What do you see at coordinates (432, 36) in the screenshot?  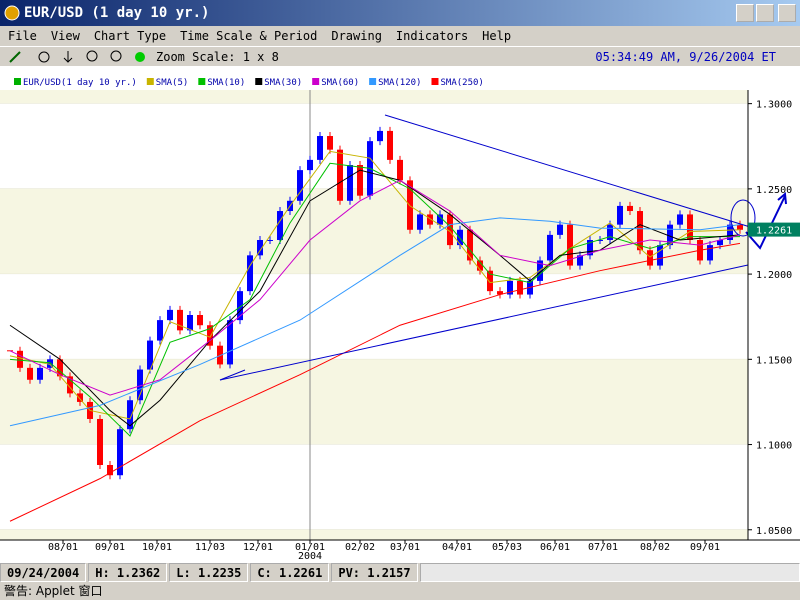 I see `menu-item: Indicators` at bounding box center [432, 36].